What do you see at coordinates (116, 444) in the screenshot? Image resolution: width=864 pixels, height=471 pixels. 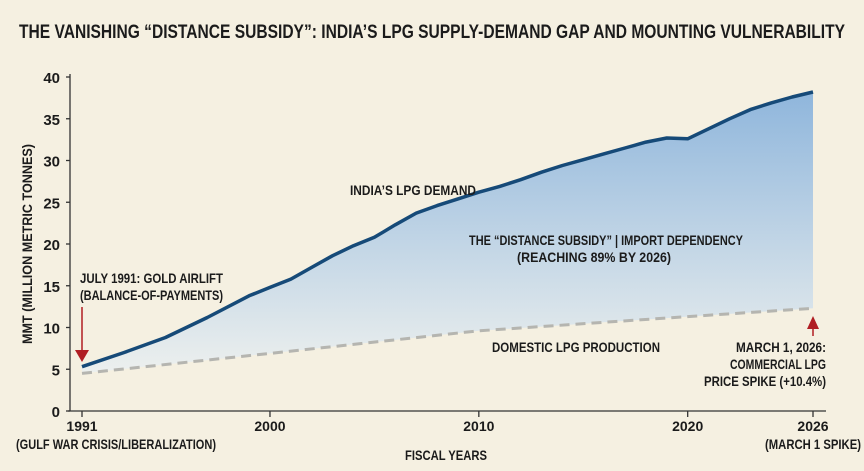 I see `x-tick-sublabel: (GULF WAR CRISIS/LIBERALIZATION)` at bounding box center [116, 444].